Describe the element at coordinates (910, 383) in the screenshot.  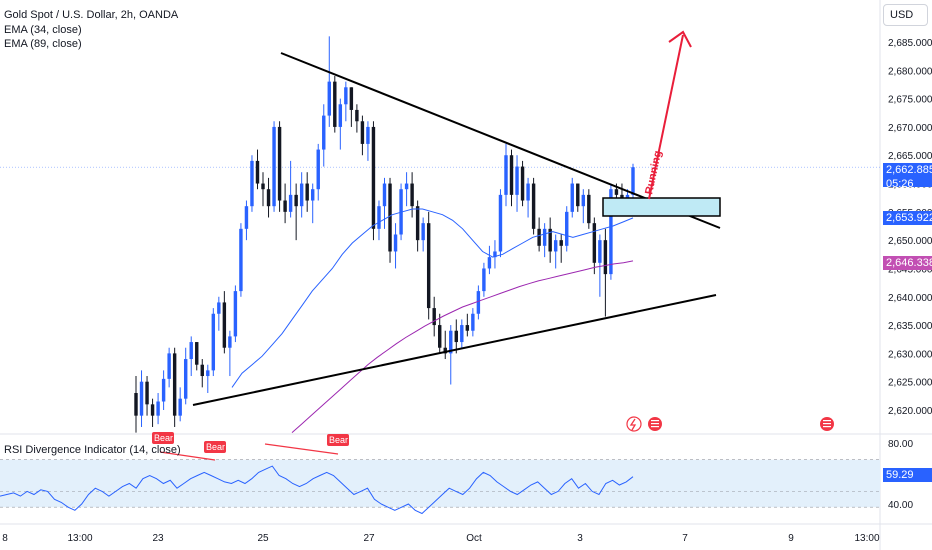
I see `y-tick-label: 2,625.000` at that location.